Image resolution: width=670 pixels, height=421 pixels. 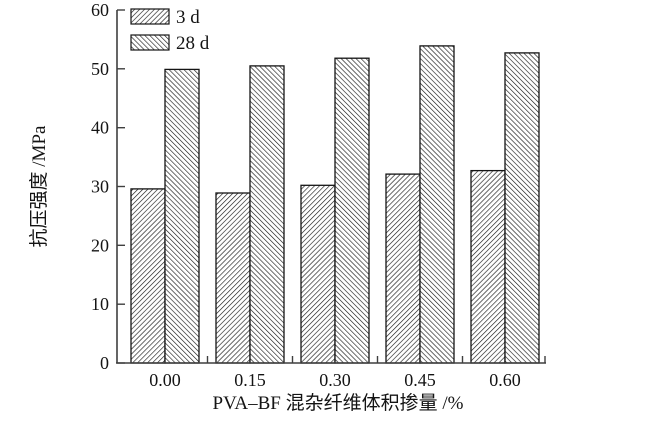 I want to click on x-tick-label: 0.30, so click(x=335, y=380).